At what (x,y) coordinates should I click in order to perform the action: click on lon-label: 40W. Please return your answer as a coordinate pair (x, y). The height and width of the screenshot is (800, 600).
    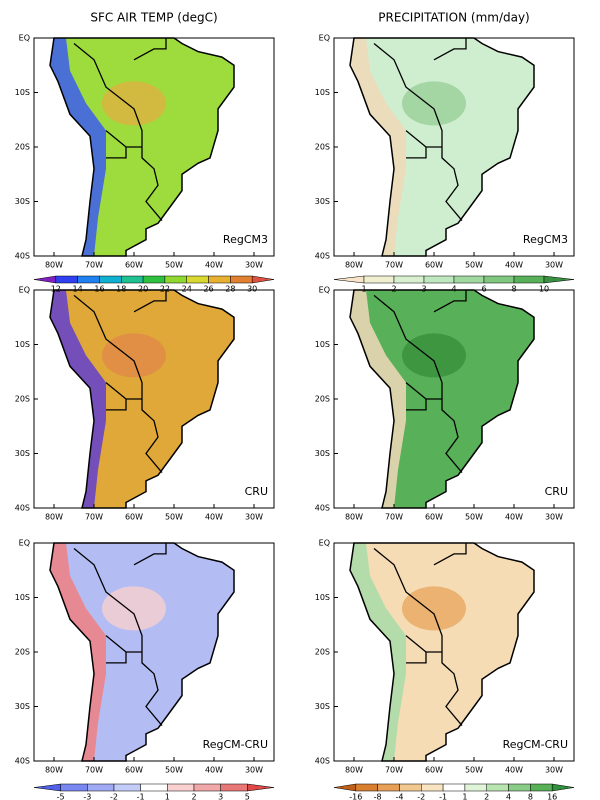
    Looking at the image, I should click on (214, 265).